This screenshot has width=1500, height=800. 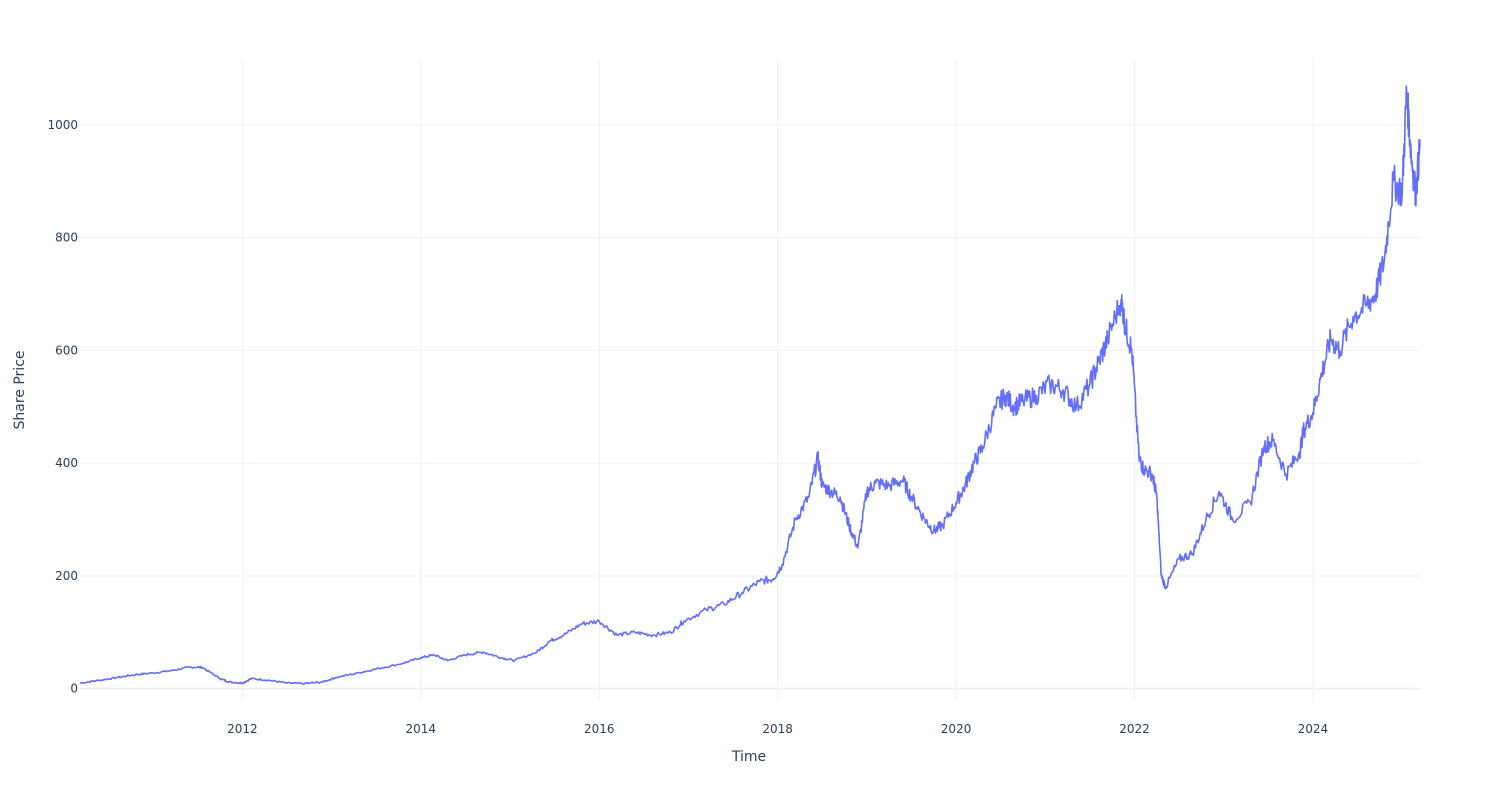 I want to click on x-axis-ticks: 2012 2014 2016 2018 2020 2022 2024, so click(x=777, y=729).